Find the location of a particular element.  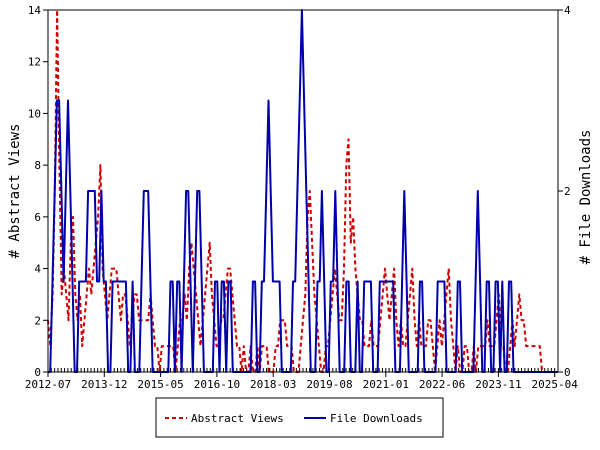

x-tick-label: 2015-05 is located at coordinates (160, 384).